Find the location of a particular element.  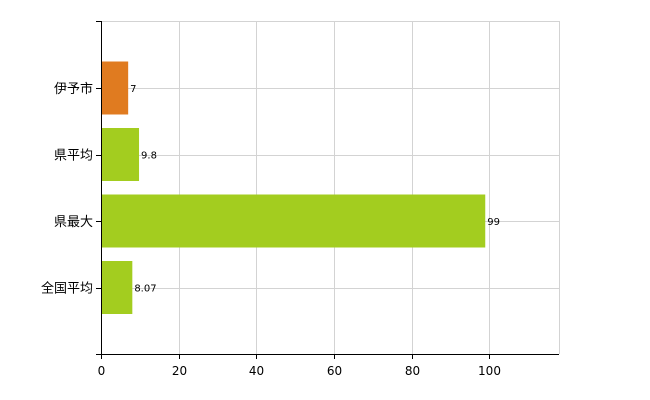

x-tick-label: 80 is located at coordinates (412, 371).